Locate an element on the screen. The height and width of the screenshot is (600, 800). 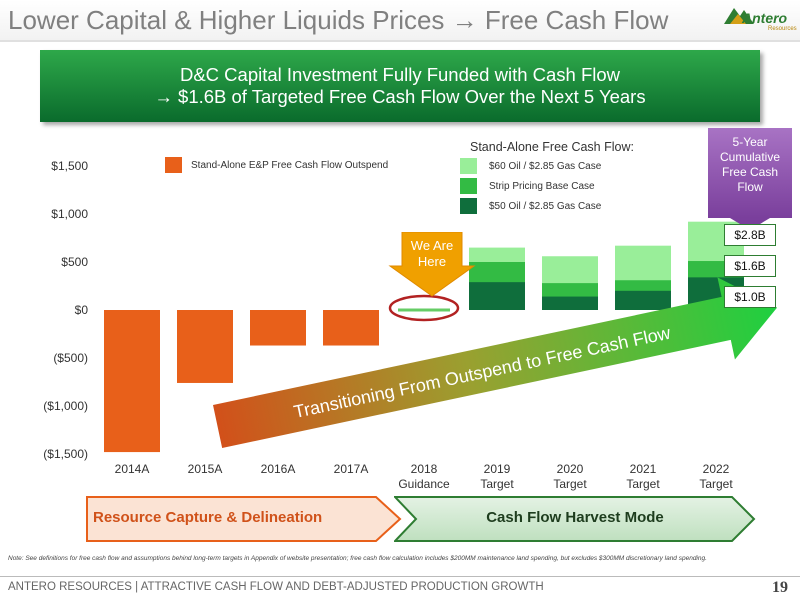
we-are-here-text: We Are Here is located at coordinates (432, 254).